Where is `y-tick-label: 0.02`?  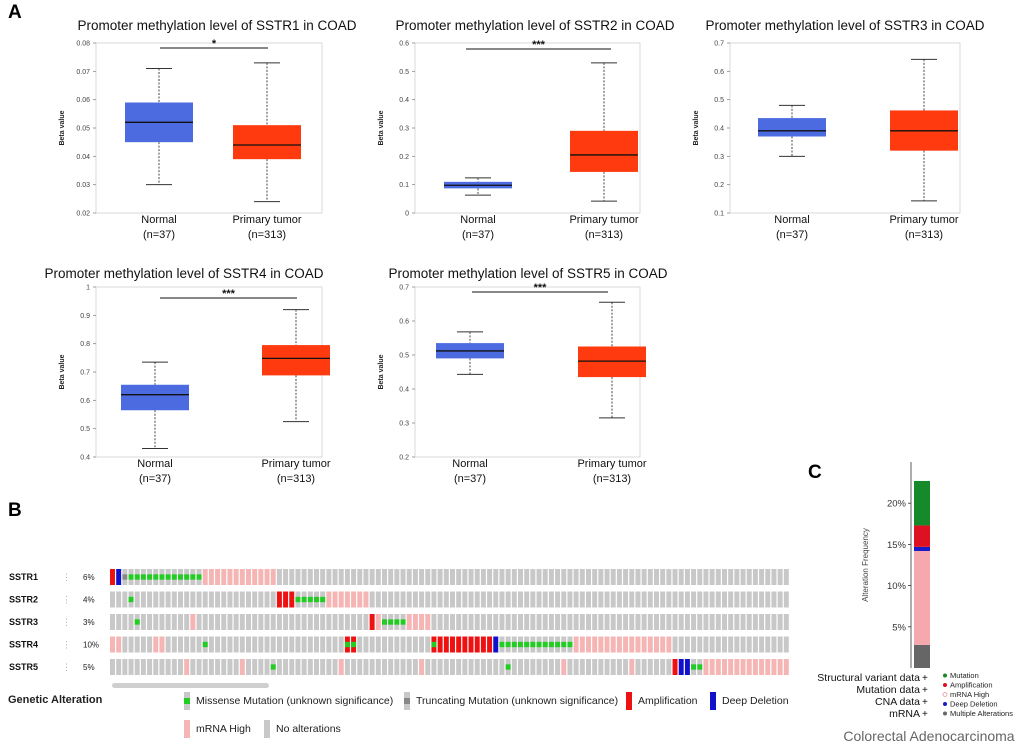
y-tick-label: 0.02 is located at coordinates (83, 214).